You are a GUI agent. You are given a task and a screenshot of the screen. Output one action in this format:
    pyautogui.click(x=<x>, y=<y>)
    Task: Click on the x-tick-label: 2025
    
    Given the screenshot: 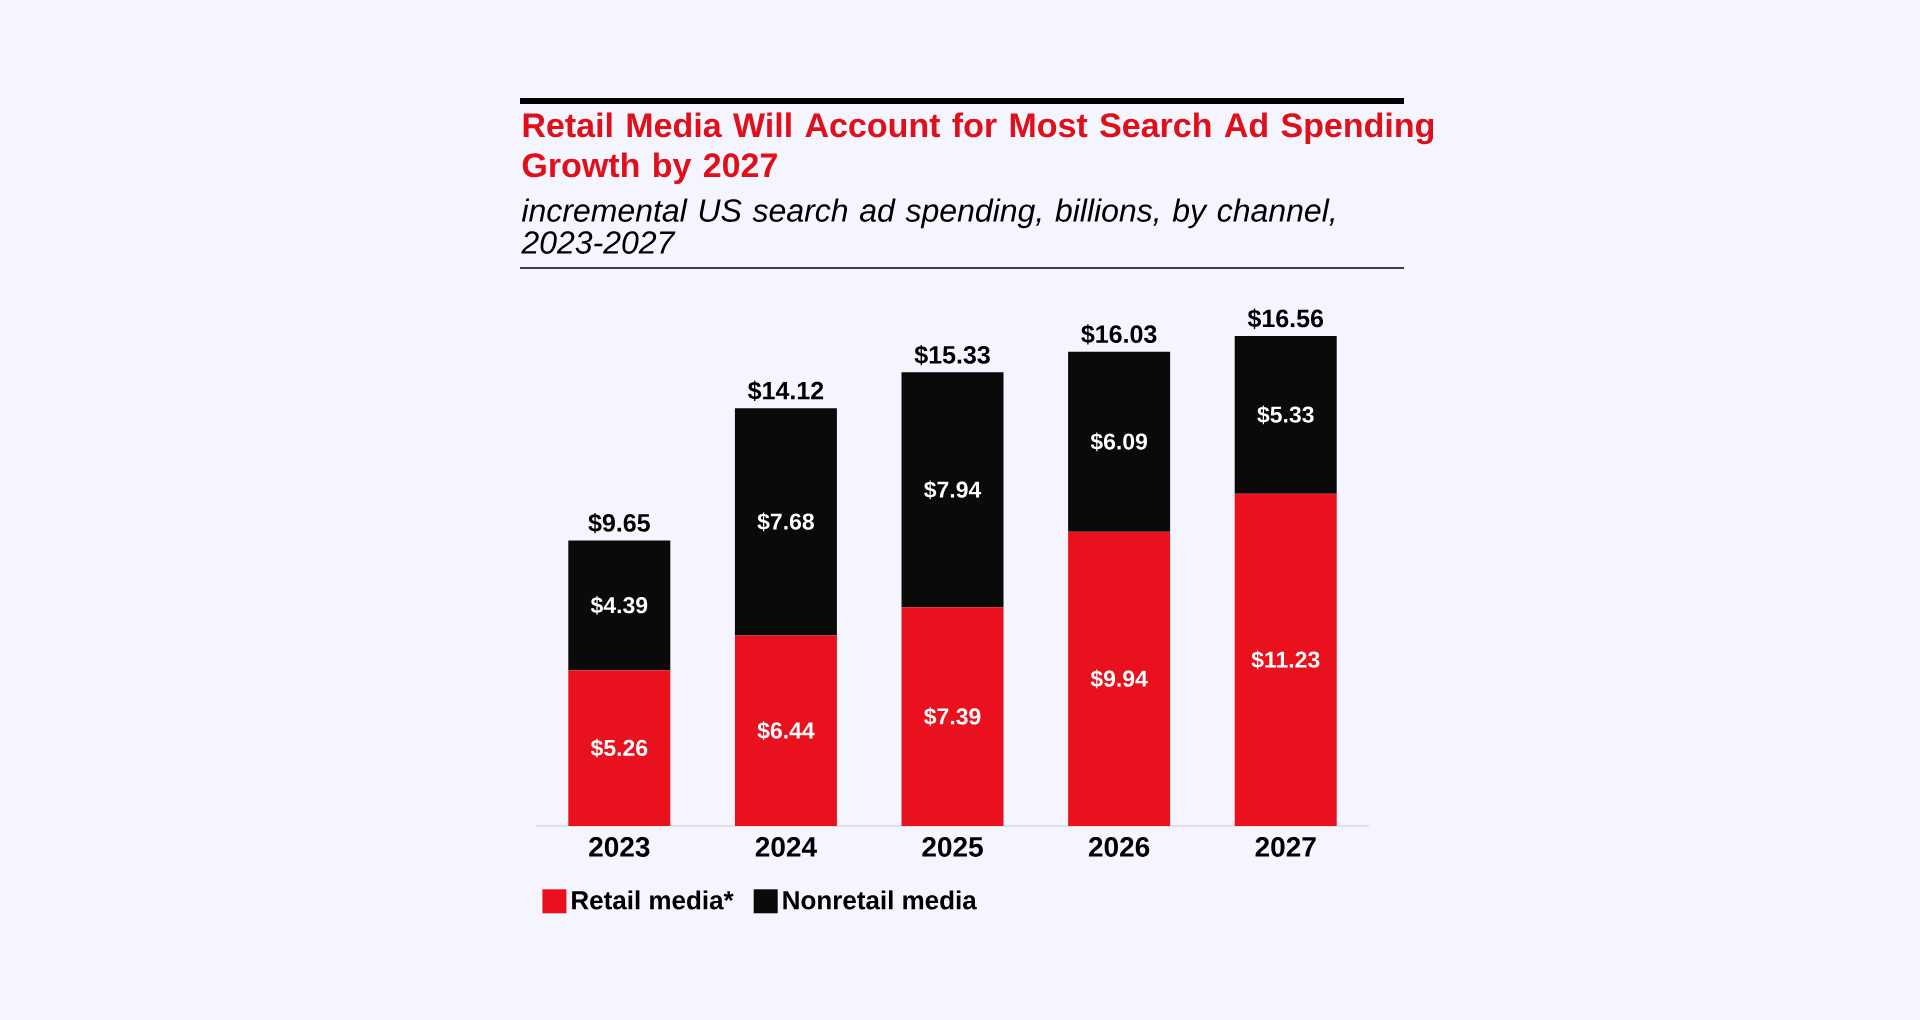 What is the action you would take?
    pyautogui.click(x=952, y=847)
    